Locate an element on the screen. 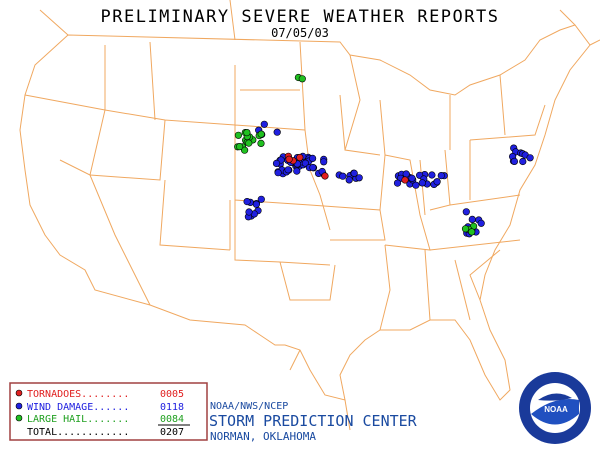  logo-bird is located at coordinates (555, 397).